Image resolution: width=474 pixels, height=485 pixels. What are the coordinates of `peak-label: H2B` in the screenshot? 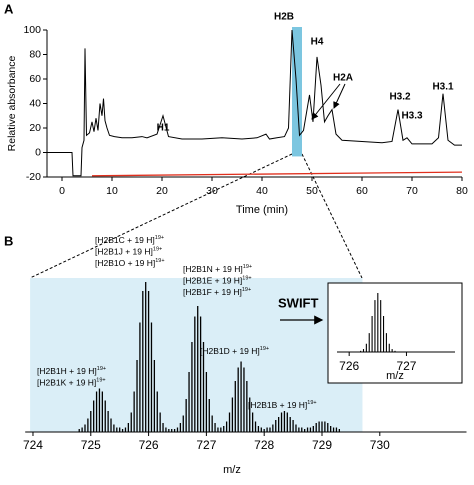 It's located at (284, 17).